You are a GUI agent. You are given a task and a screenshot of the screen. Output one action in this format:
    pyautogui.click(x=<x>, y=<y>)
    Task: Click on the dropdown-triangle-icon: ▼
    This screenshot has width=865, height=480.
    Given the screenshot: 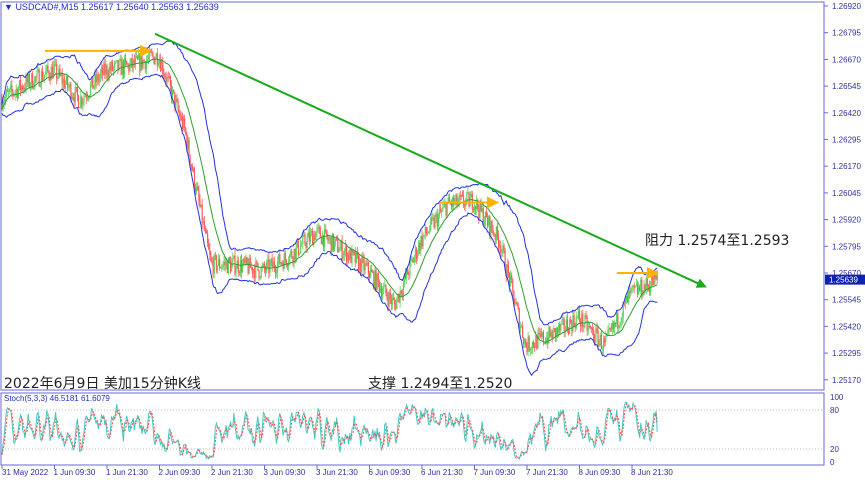 What is the action you would take?
    pyautogui.click(x=8, y=7)
    